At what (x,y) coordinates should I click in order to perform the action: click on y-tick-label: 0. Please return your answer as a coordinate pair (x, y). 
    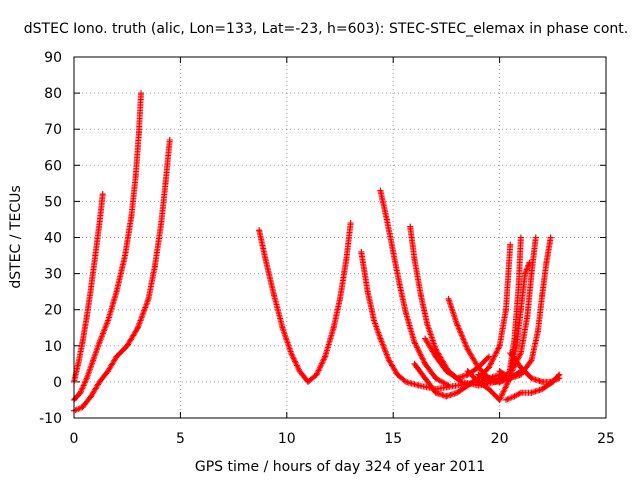
    Looking at the image, I should click on (57, 383).